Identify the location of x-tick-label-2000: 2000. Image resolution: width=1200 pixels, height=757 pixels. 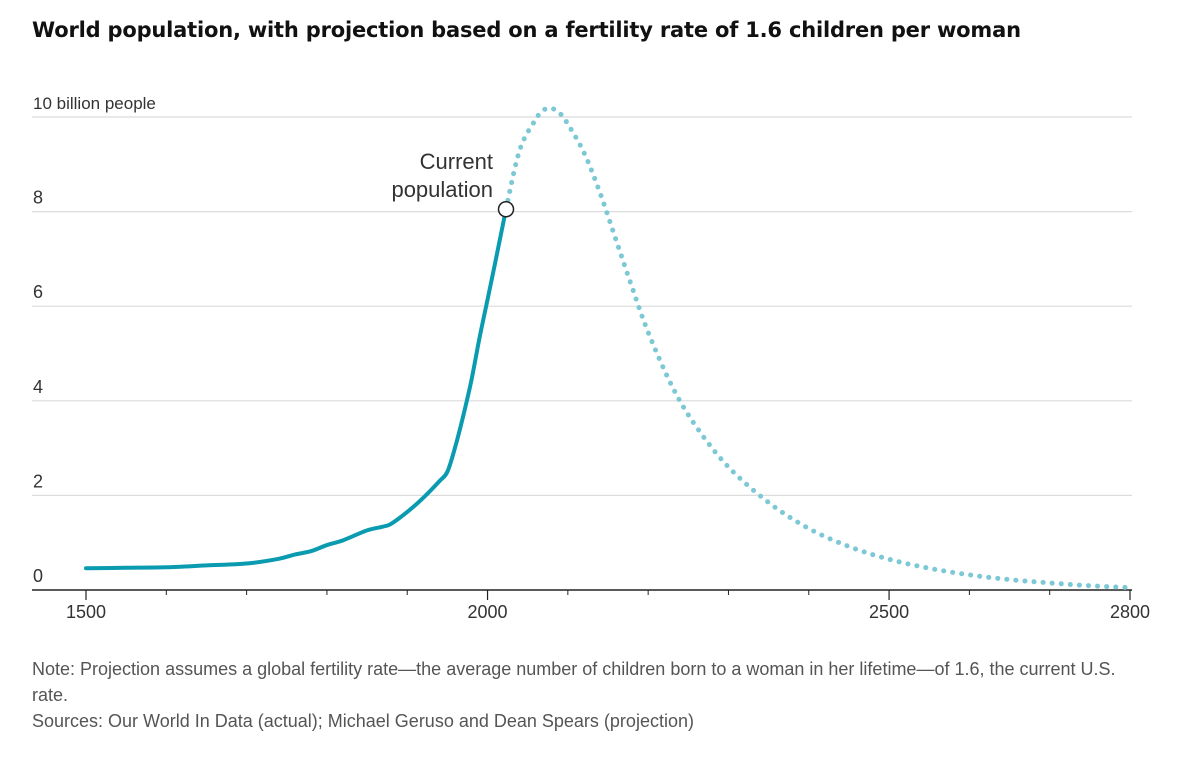
(488, 612).